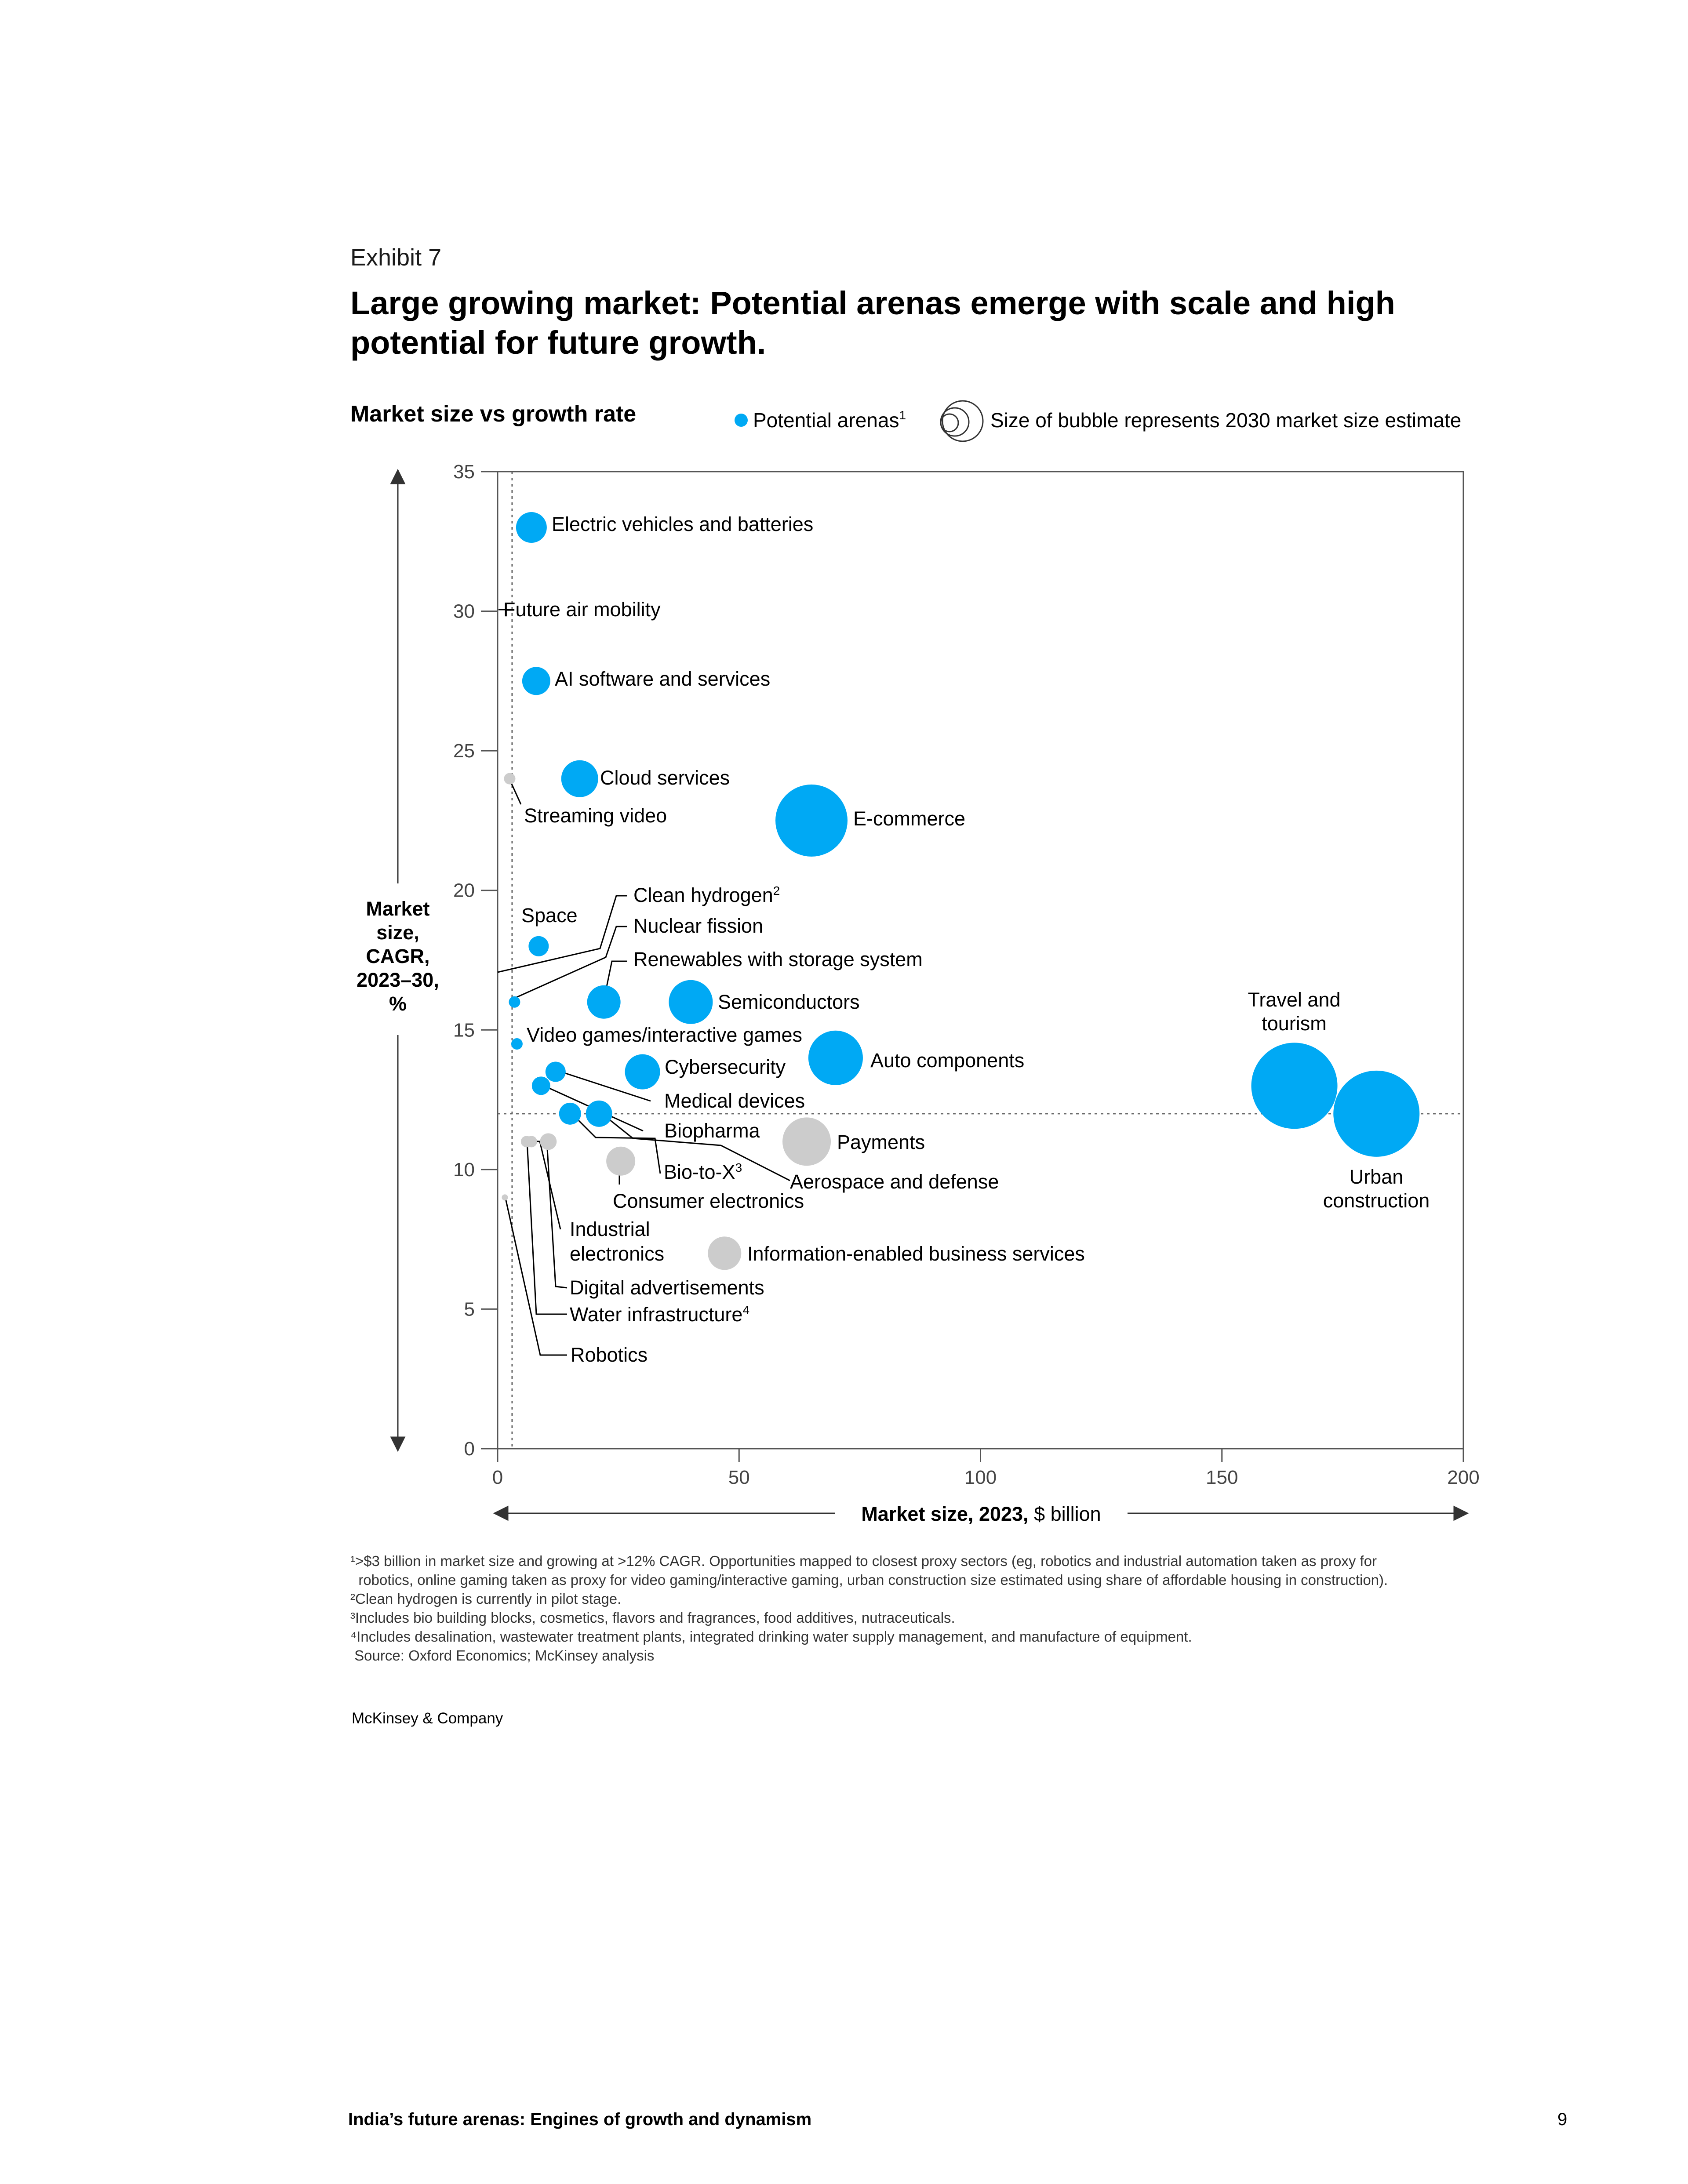 The width and height of the screenshot is (1688, 2184). What do you see at coordinates (582, 609) in the screenshot?
I see `point-label: Future air mobility` at bounding box center [582, 609].